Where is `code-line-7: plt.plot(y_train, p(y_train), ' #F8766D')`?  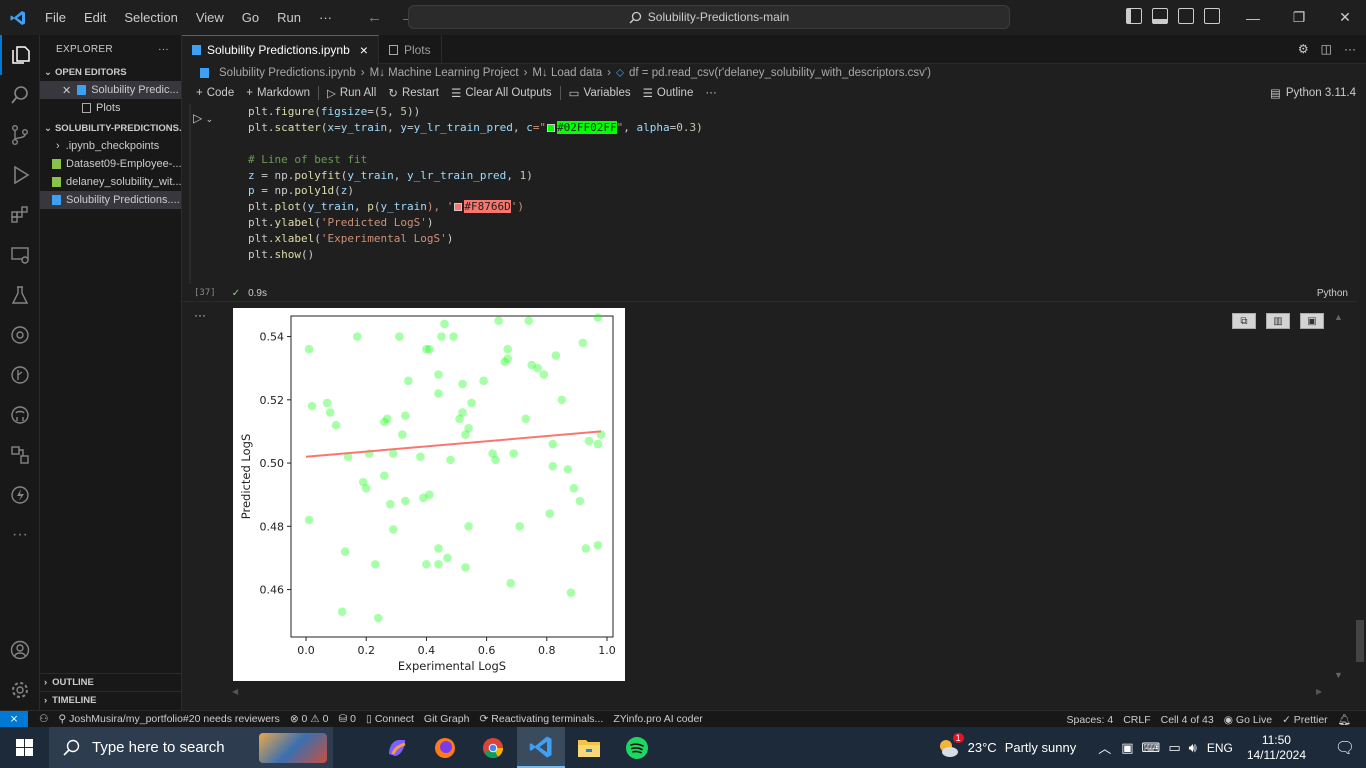
code-line-7: plt.plot(y_train, p(y_train), ' #F8766D') is located at coordinates (386, 206).